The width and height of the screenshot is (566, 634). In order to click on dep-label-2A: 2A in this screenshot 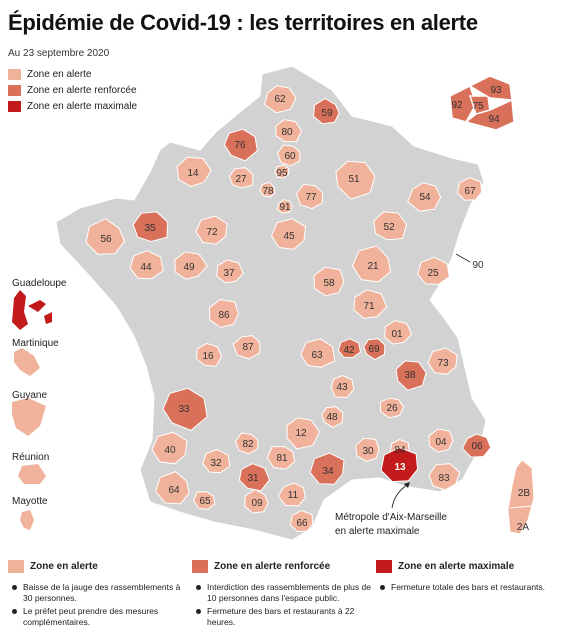, I will do `click(523, 527)`.